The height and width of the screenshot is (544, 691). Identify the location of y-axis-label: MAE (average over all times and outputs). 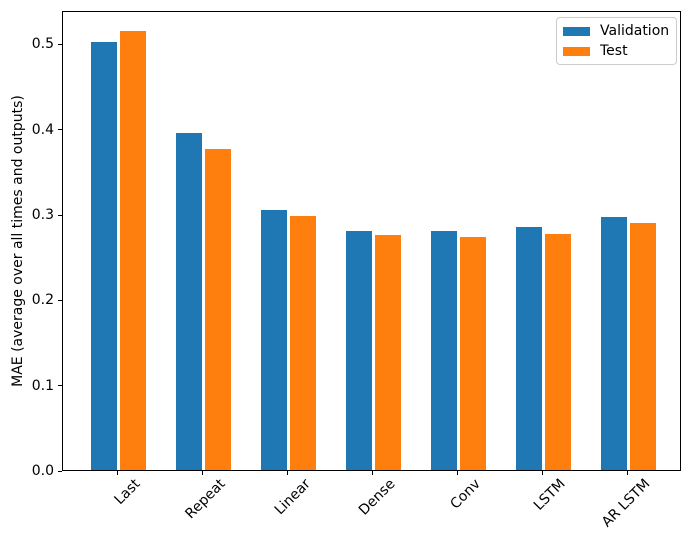
(18, 241).